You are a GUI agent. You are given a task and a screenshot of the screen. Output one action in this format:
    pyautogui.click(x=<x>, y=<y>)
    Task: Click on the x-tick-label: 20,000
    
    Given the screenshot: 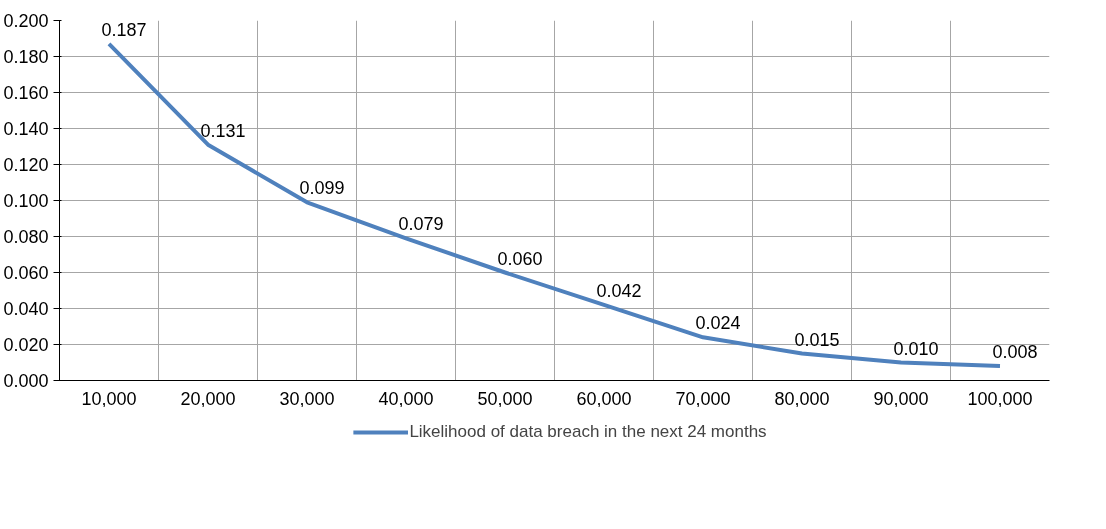 What is the action you would take?
    pyautogui.click(x=208, y=398)
    